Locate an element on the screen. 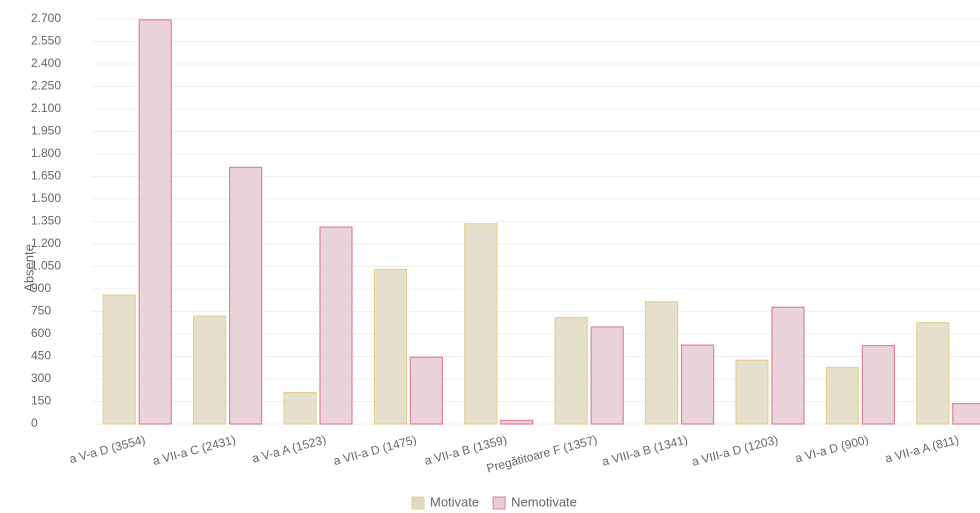  legend-item: Nemotivate is located at coordinates (534, 502).